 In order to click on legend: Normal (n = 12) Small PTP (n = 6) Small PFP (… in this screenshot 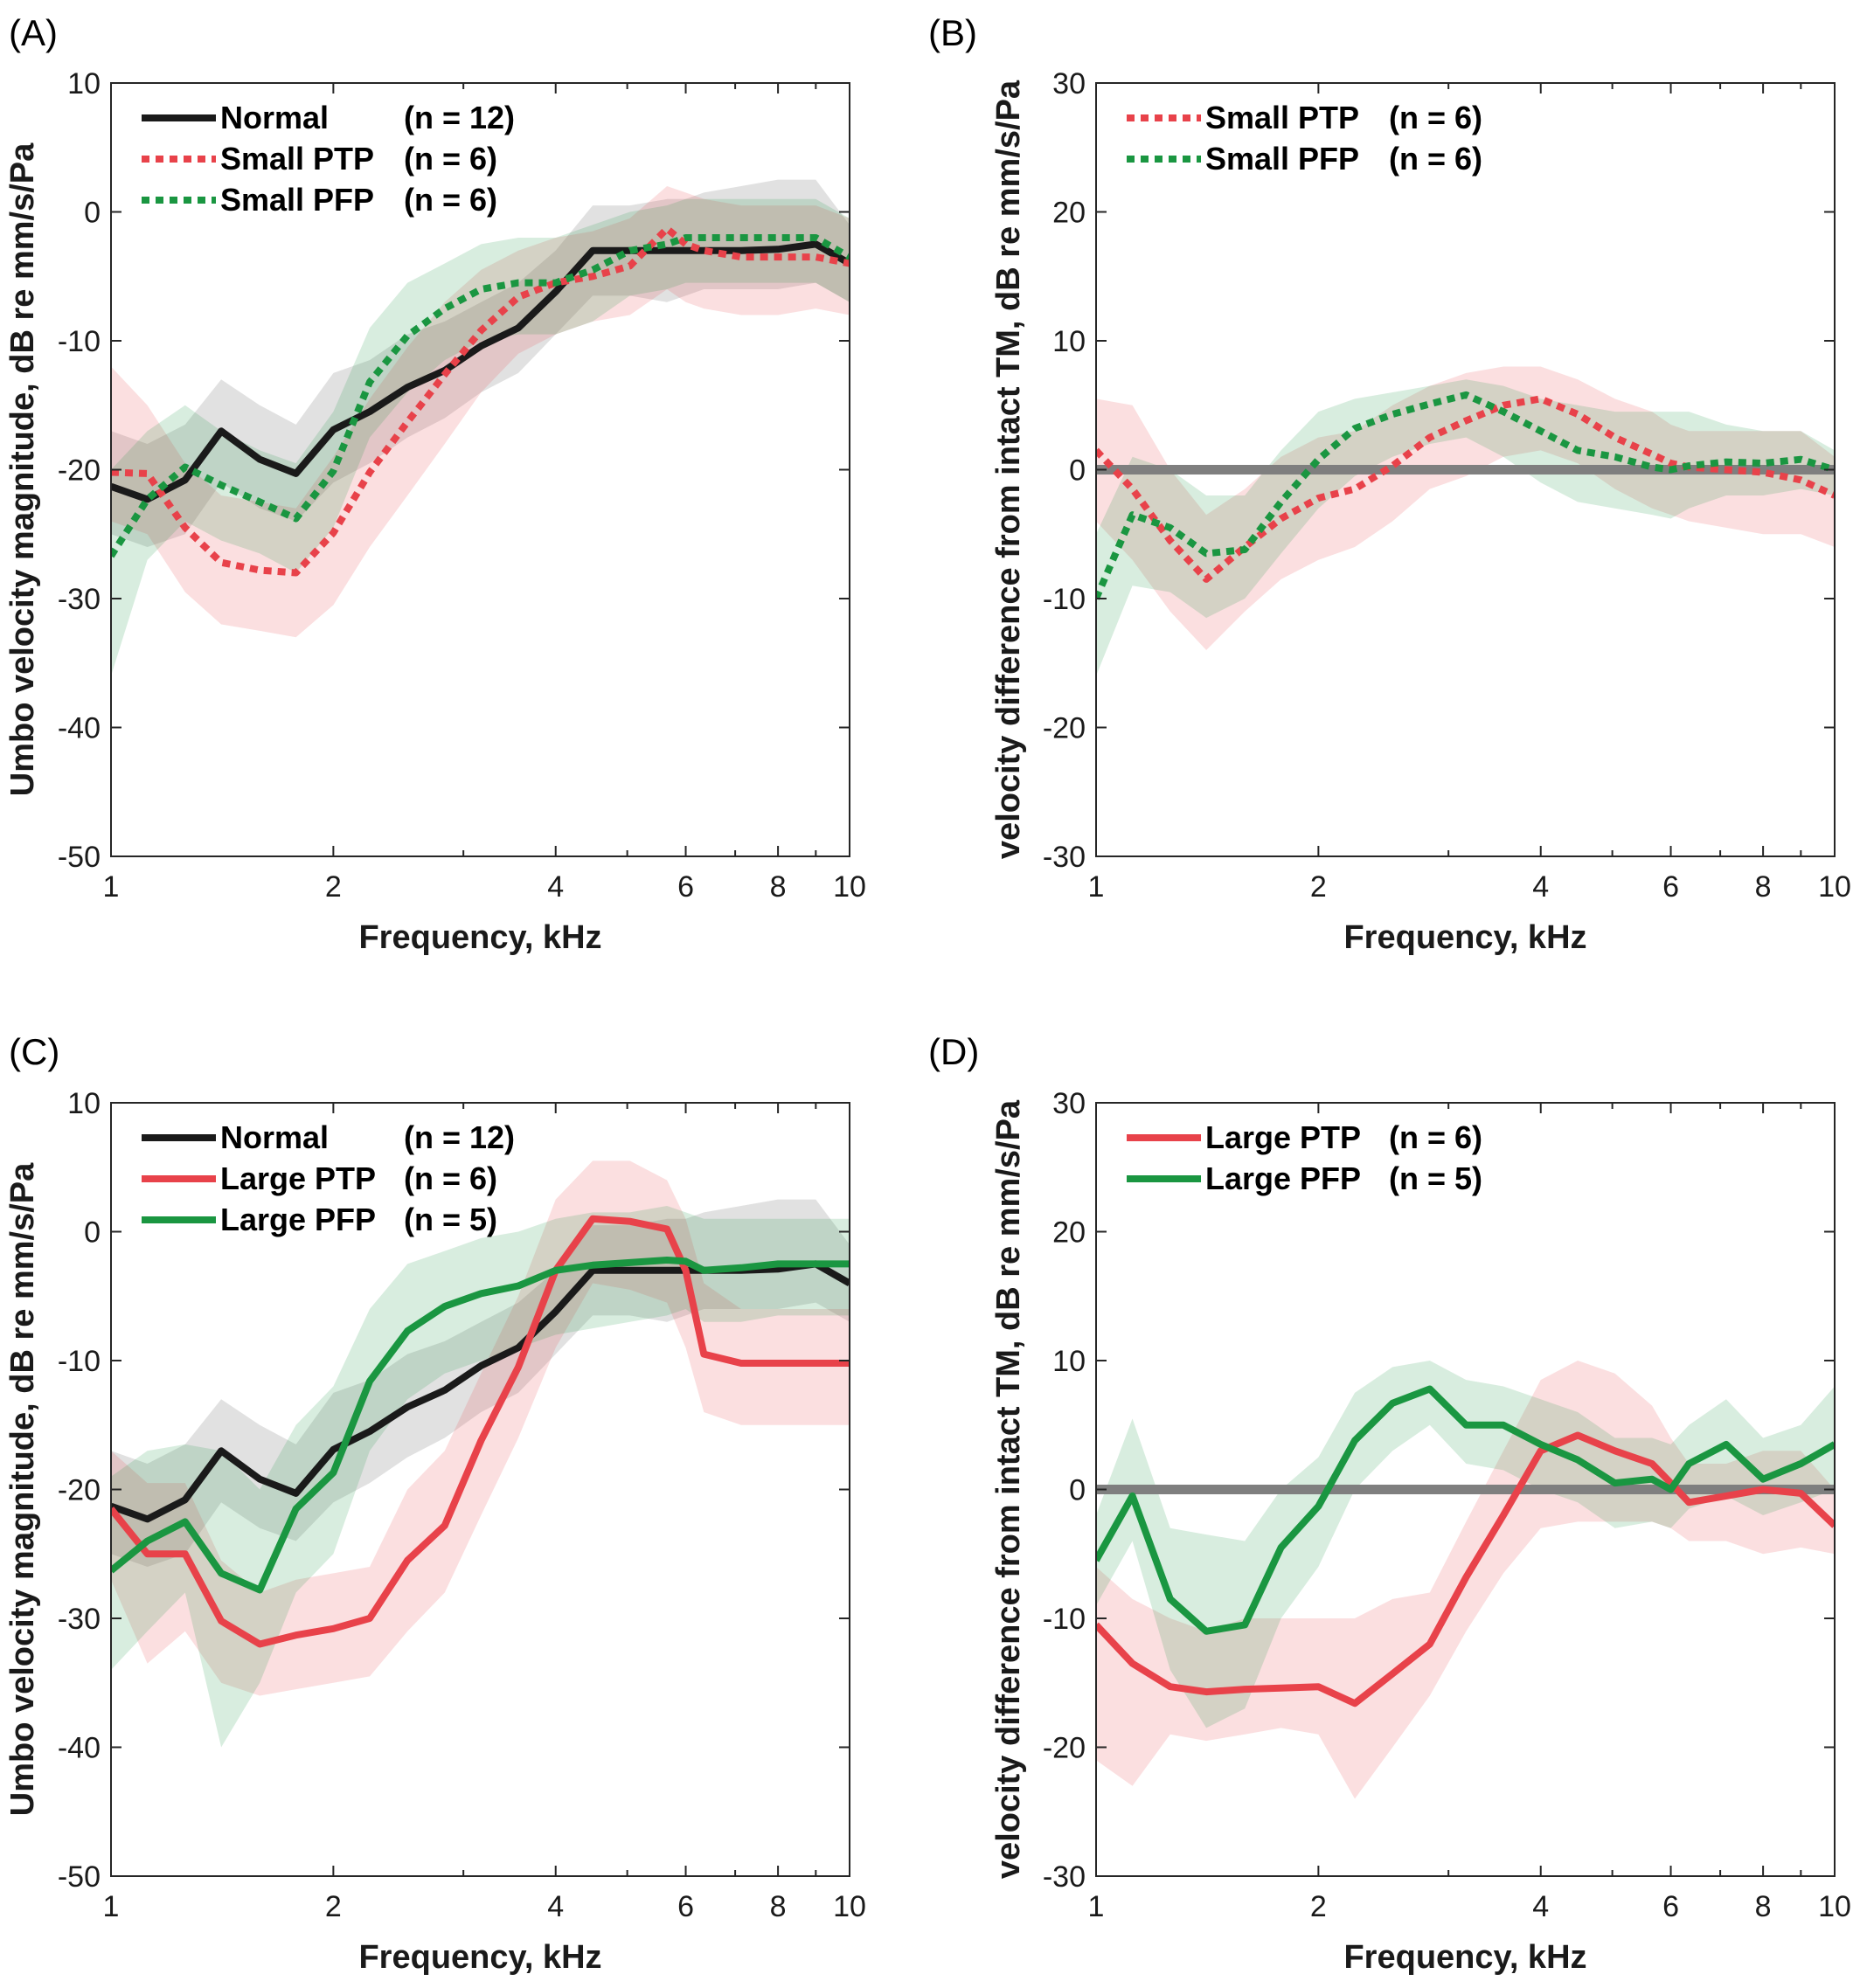, I will do `click(328, 159)`.